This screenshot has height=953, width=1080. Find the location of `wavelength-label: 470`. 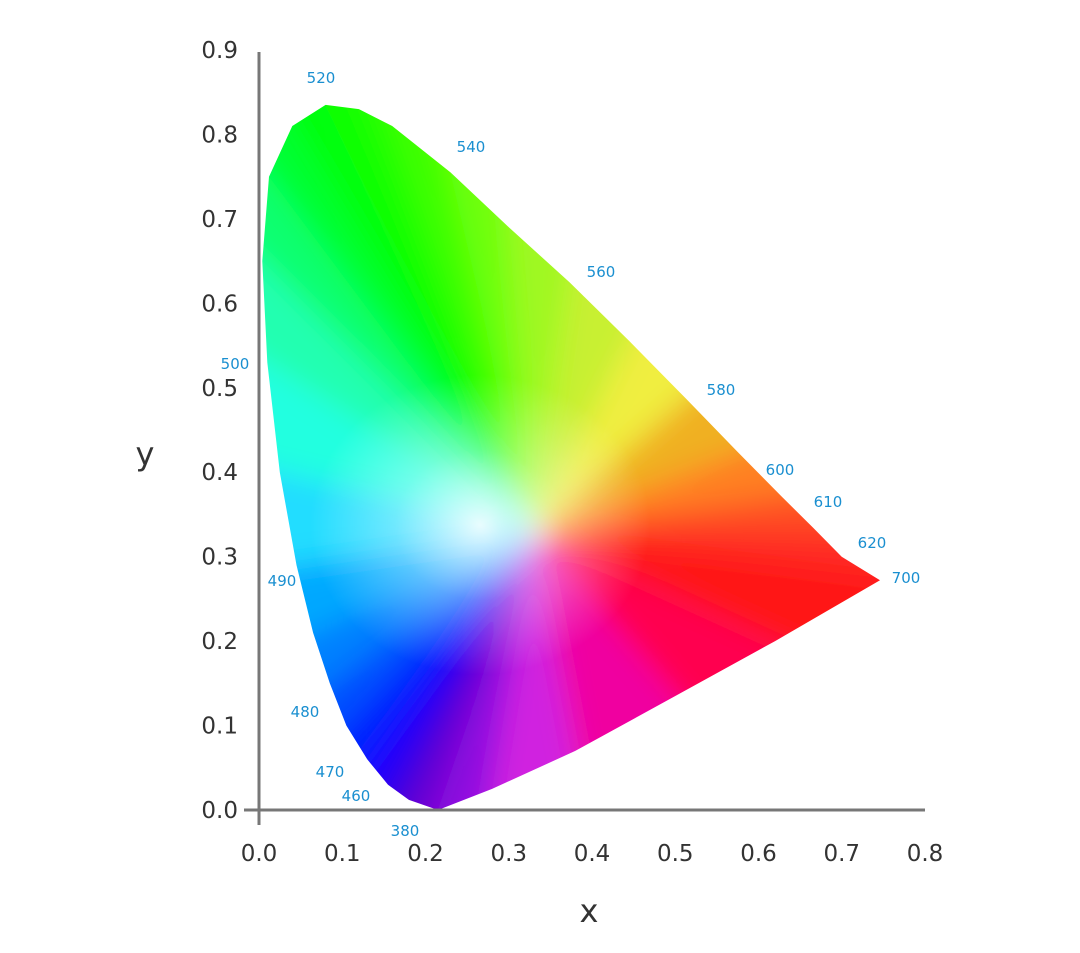

wavelength-label: 470 is located at coordinates (330, 772).